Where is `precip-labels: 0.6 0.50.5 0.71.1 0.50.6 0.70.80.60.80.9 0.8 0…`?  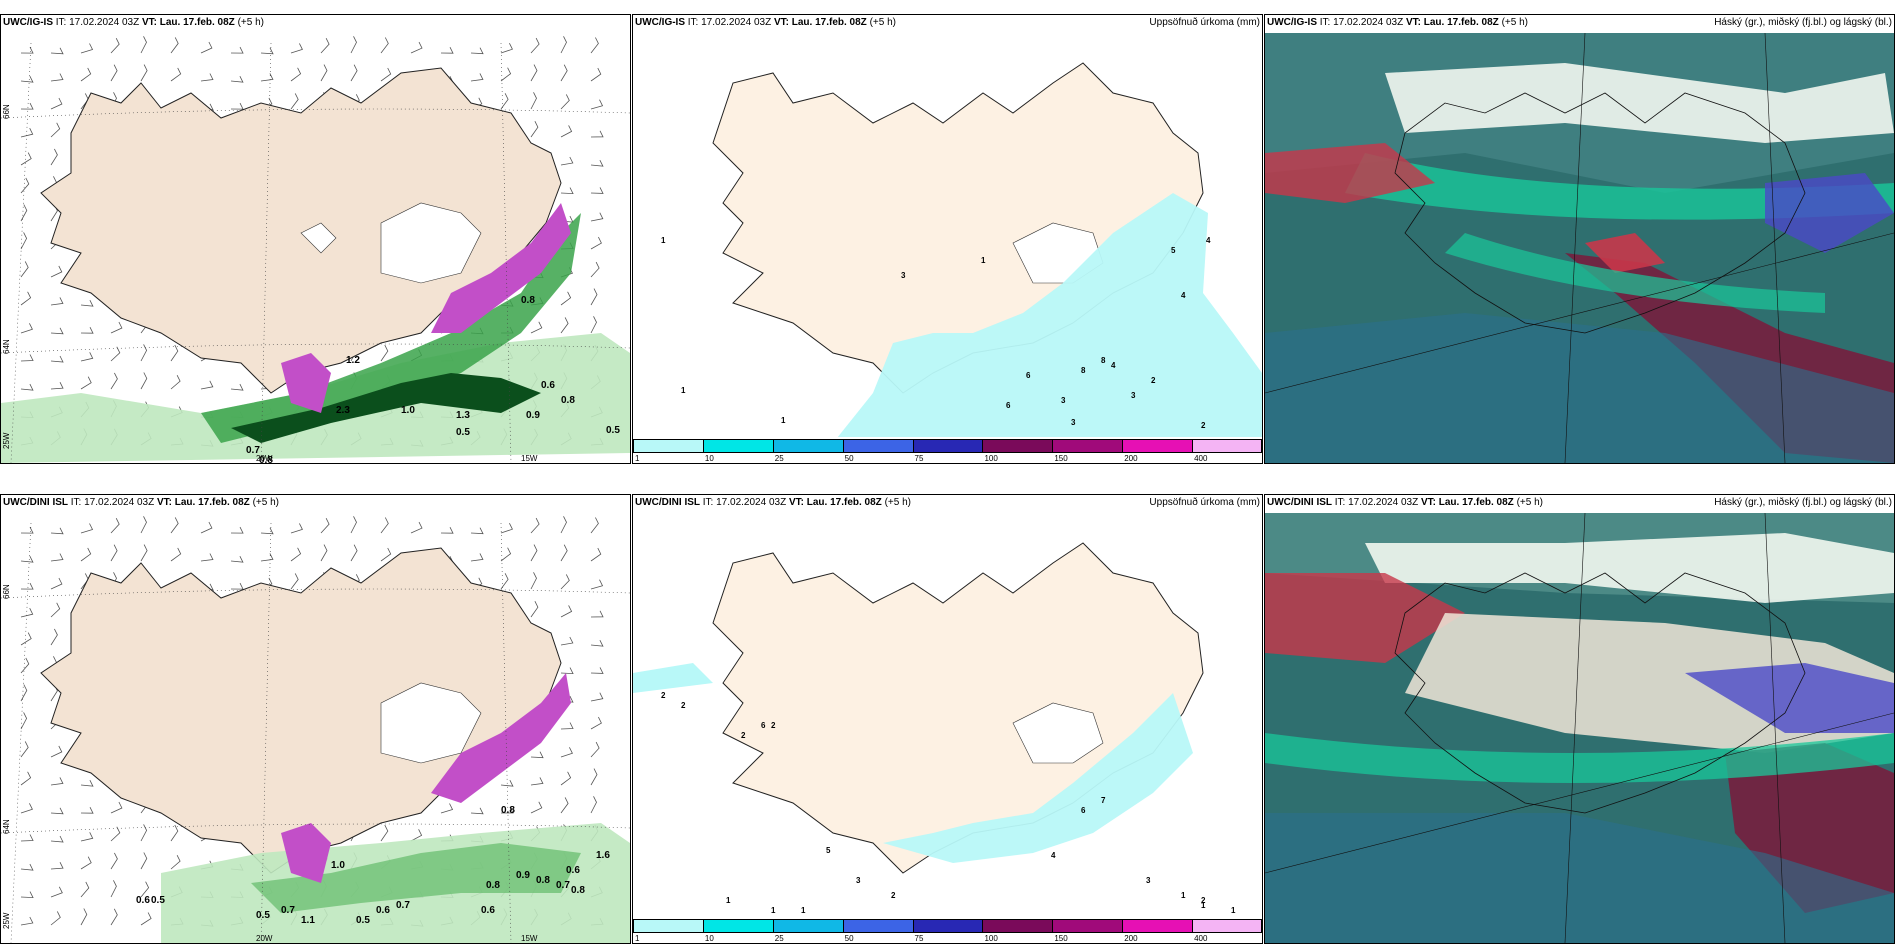 precip-labels: 0.6 0.50.5 0.71.1 0.50.6 0.70.80.60.80.9 0.8 0… is located at coordinates (373, 865).